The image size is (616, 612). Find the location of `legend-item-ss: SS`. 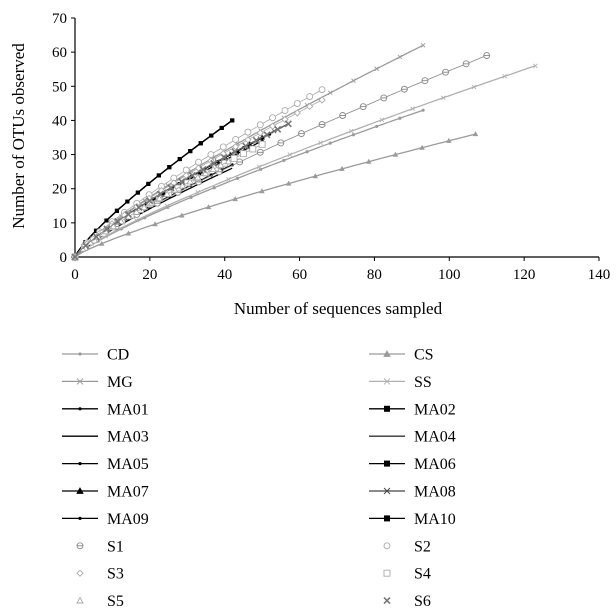

legend-item-ss: SS is located at coordinates (400, 382).